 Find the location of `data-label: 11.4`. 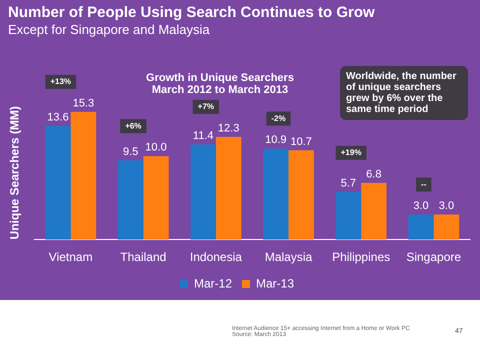

data-label: 11.4 is located at coordinates (203, 136).